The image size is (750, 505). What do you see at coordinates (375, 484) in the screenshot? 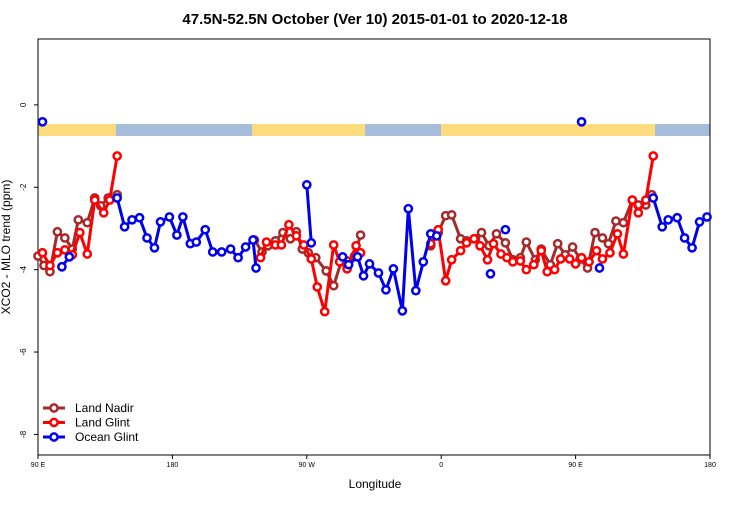
I see `x-axis-label: Longitude` at bounding box center [375, 484].